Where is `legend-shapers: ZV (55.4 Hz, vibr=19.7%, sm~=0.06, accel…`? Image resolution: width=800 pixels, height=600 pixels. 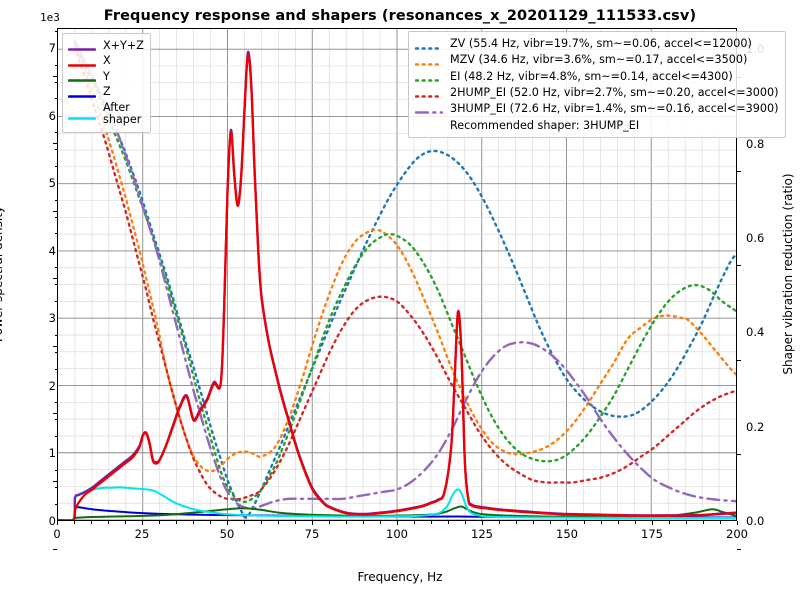
legend-shapers: ZV (55.4 Hz, vibr=19.7%, sm~=0.06, accel… is located at coordinates (597, 85).